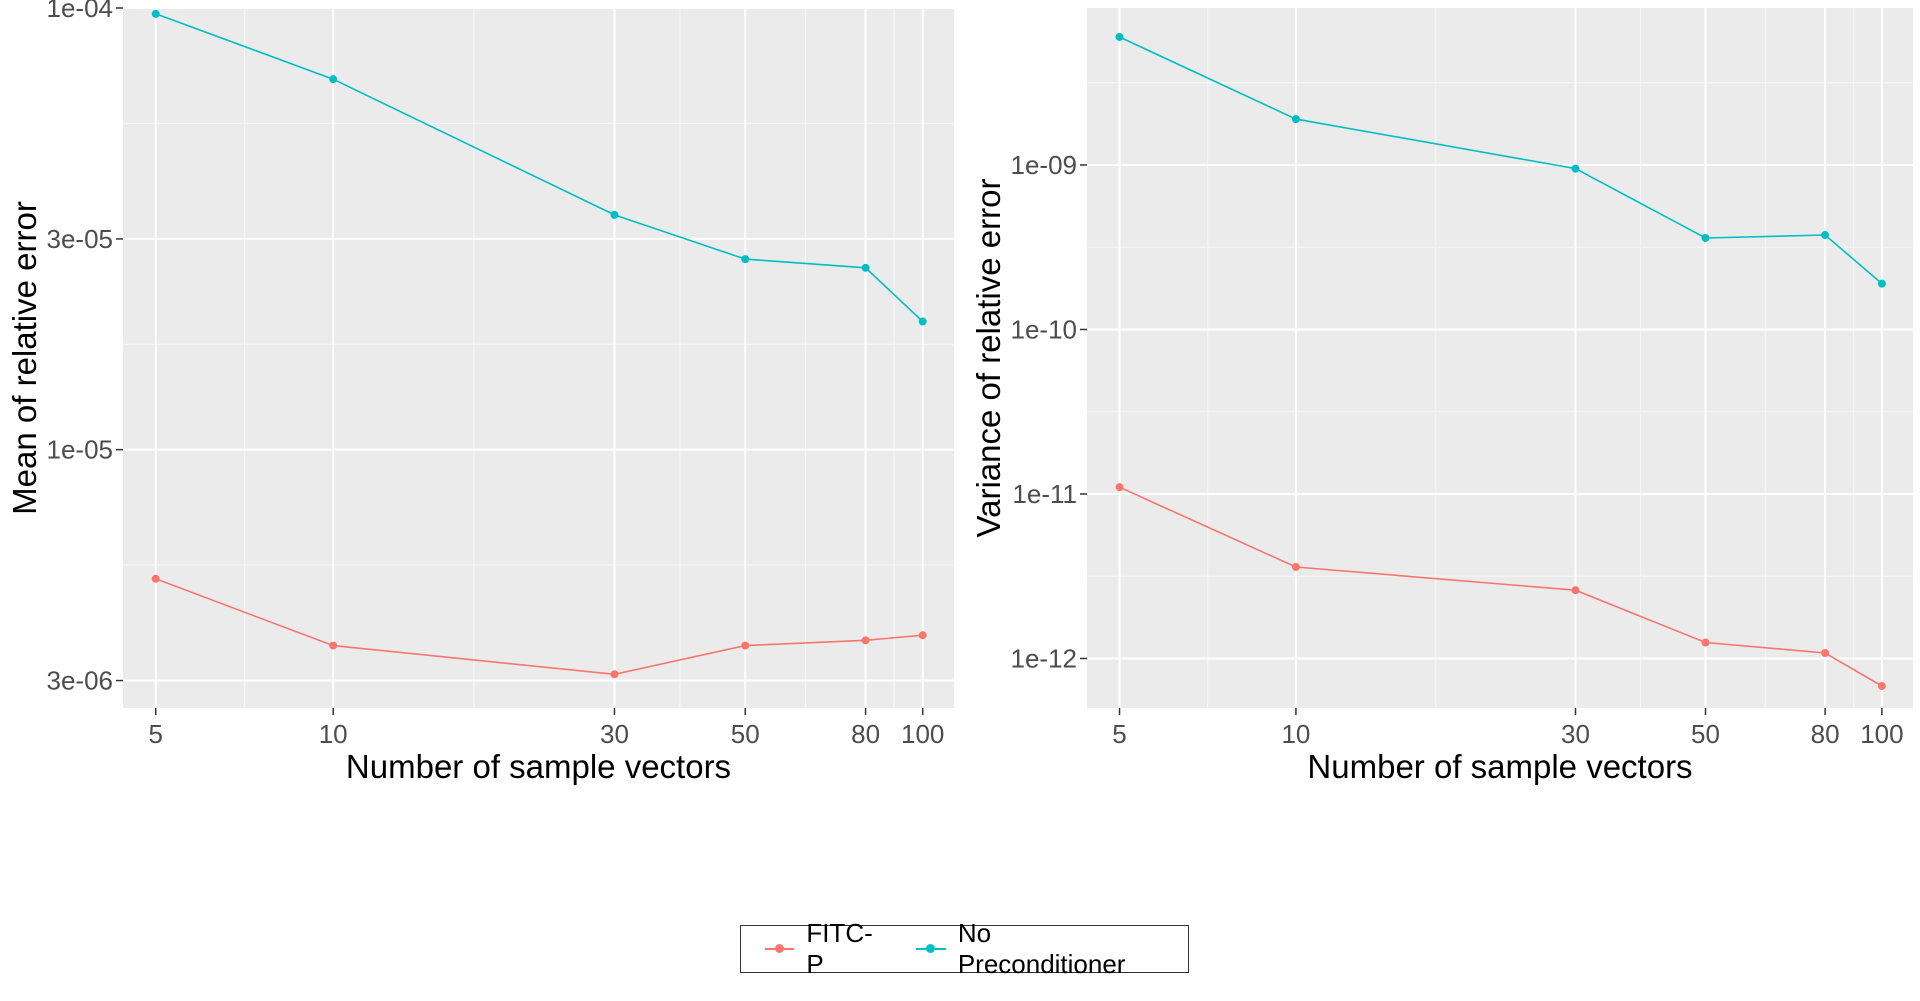 The height and width of the screenshot is (1001, 1920). What do you see at coordinates (1044, 658) in the screenshot?
I see `y-tick-label: 1e-12` at bounding box center [1044, 658].